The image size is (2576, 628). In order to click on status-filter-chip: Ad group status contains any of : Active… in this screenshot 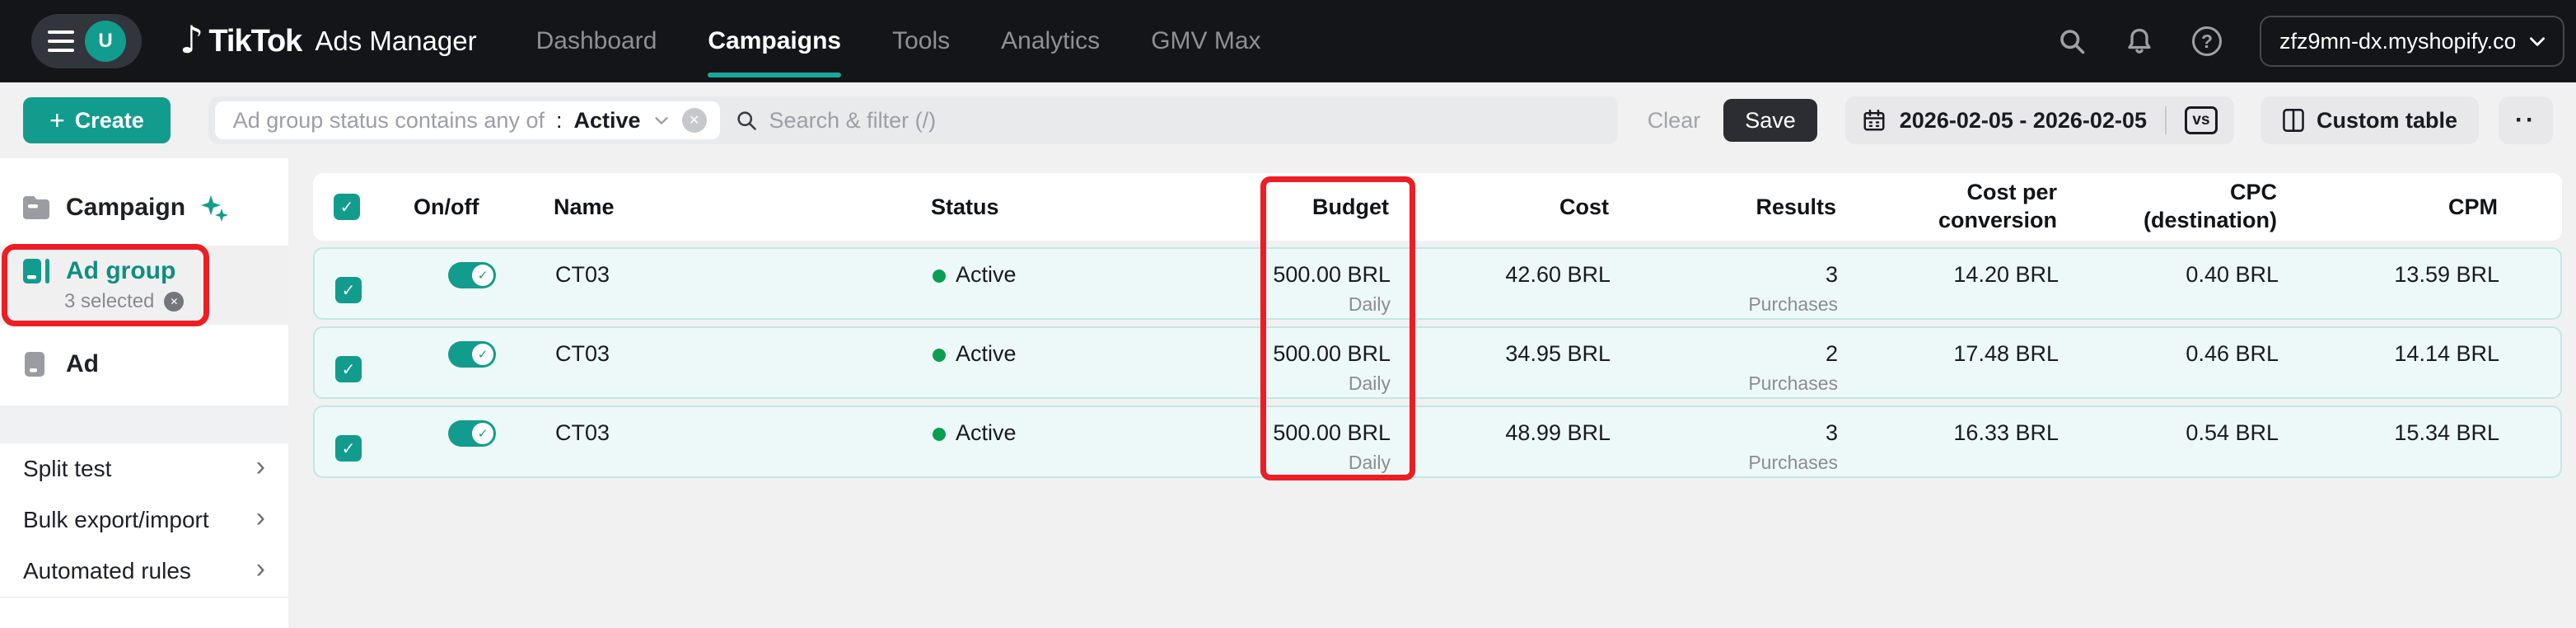, I will do `click(467, 120)`.